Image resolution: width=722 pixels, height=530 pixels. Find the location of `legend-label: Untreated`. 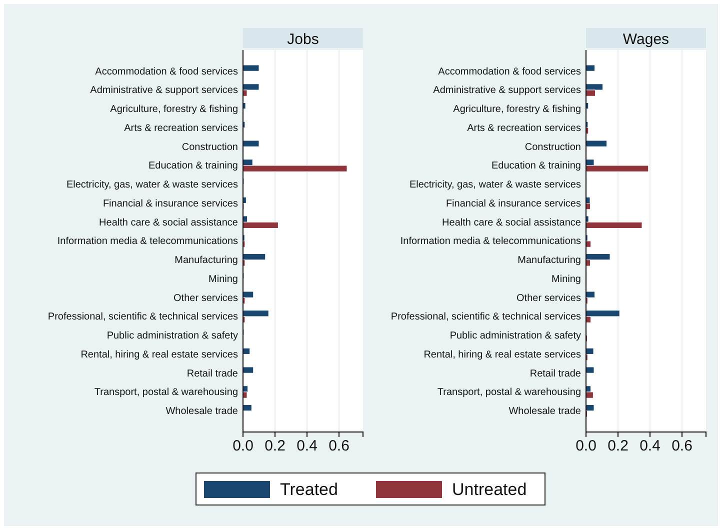

legend-label: Untreated is located at coordinates (489, 489).